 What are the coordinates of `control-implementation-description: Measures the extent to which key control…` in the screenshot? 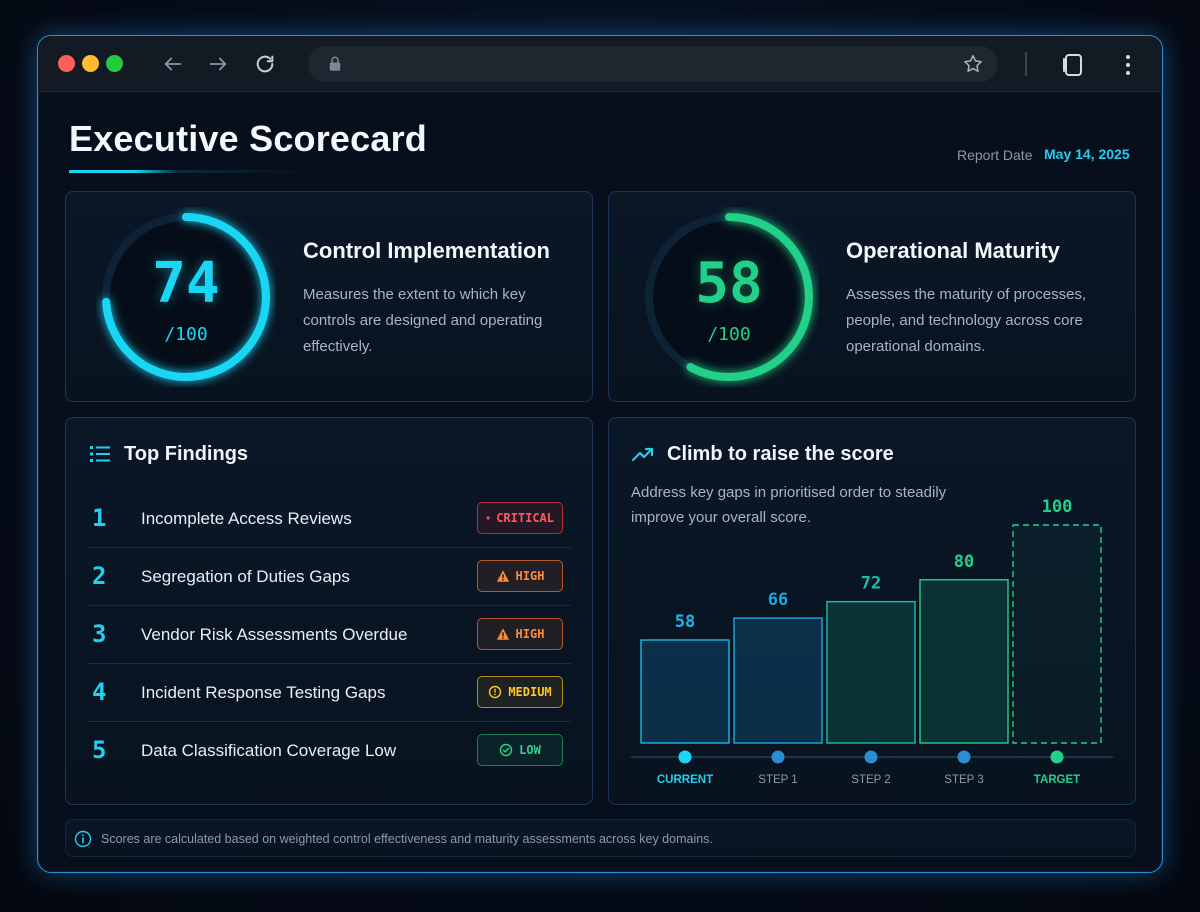 It's located at (423, 320).